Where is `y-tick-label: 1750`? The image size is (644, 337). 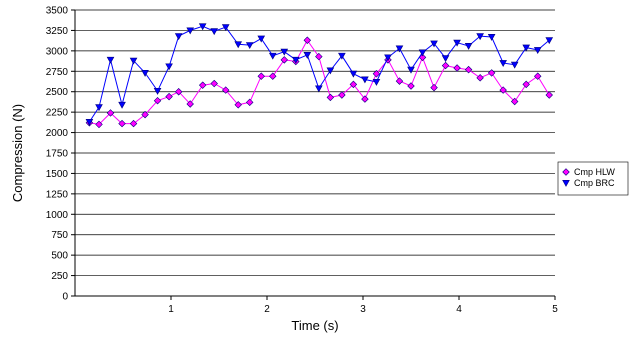 y-tick-label: 1750 is located at coordinates (57, 154).